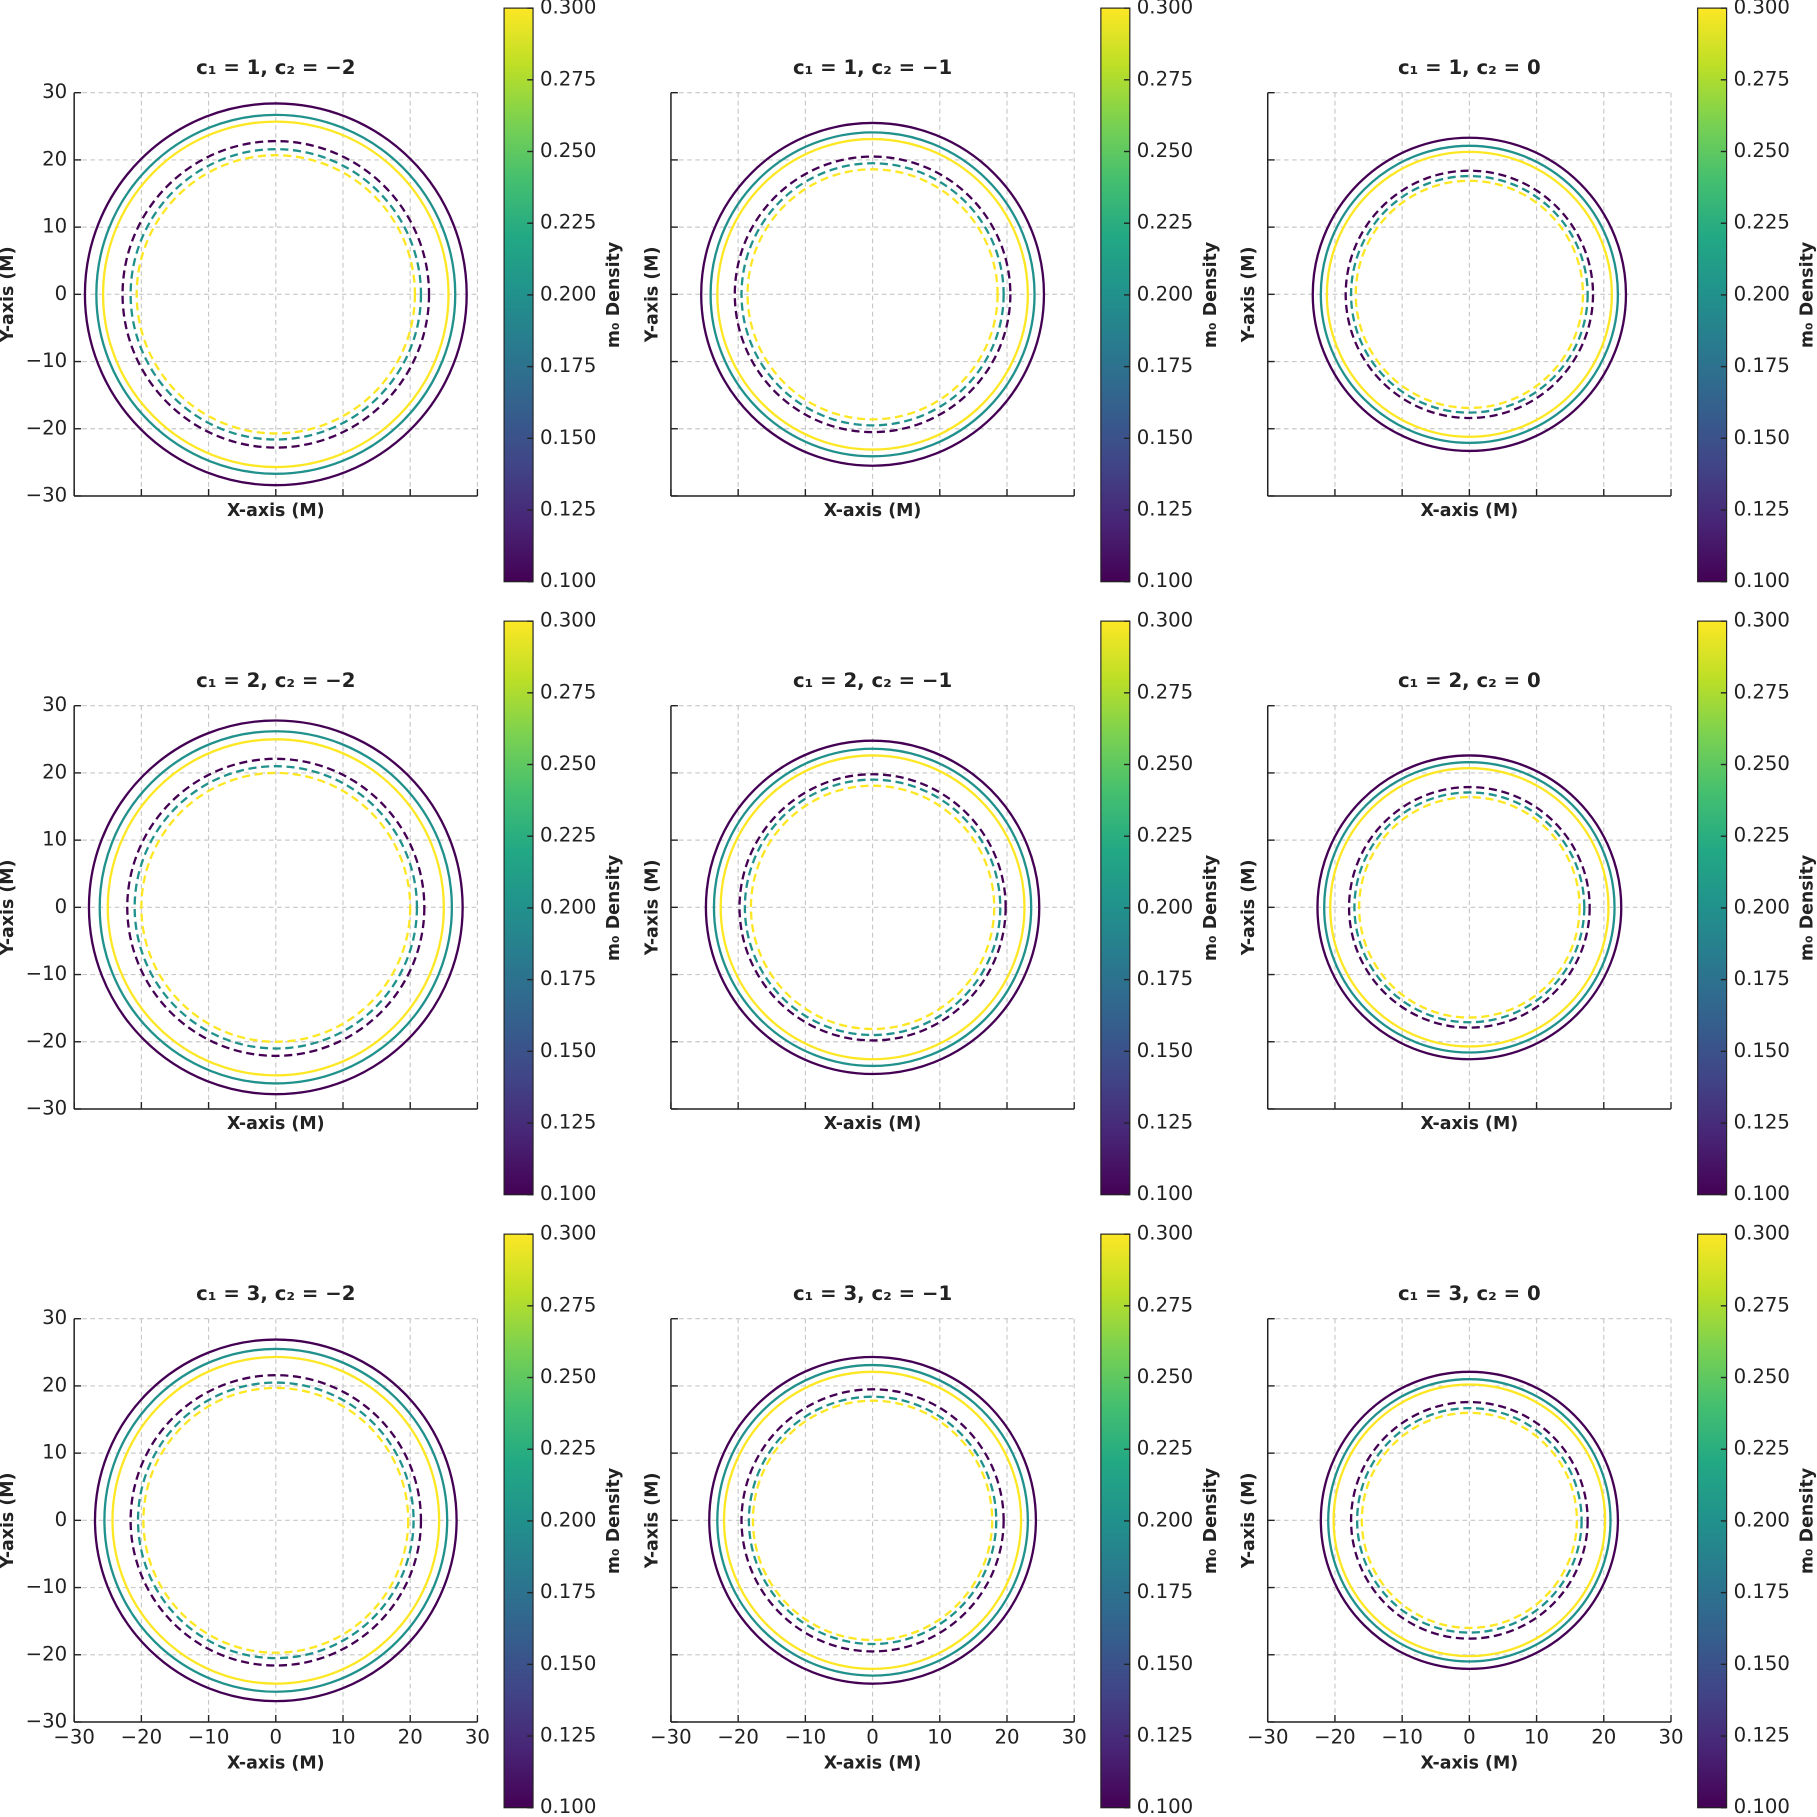 Image resolution: width=1817 pixels, height=1817 pixels. Describe the element at coordinates (54, 839) in the screenshot. I see `y-tick-label: 10` at that location.